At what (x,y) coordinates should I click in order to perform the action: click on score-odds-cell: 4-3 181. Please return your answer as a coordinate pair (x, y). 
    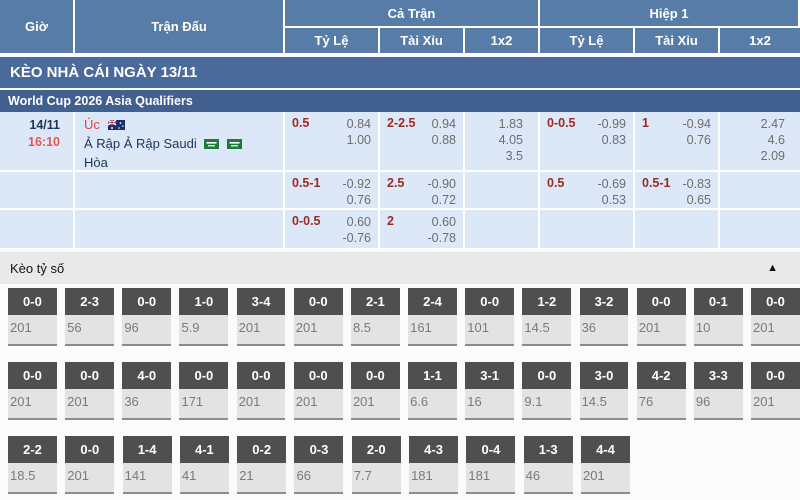
    Looking at the image, I should click on (434, 465).